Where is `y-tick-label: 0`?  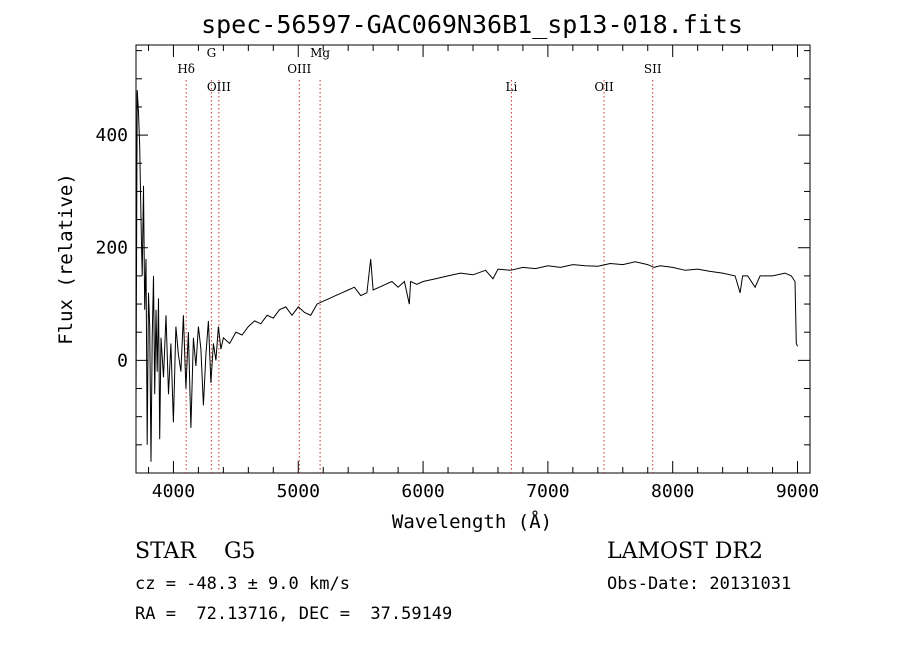 y-tick-label: 0 is located at coordinates (122, 360).